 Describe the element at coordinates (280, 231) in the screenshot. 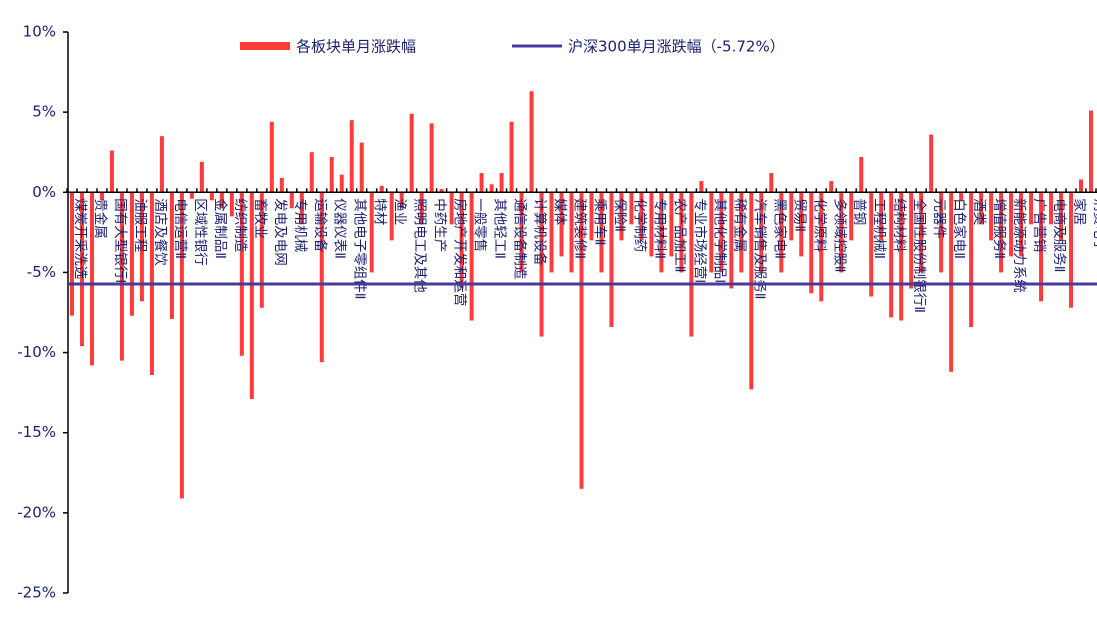

I see `x-tick-label: 发电及电网` at that location.